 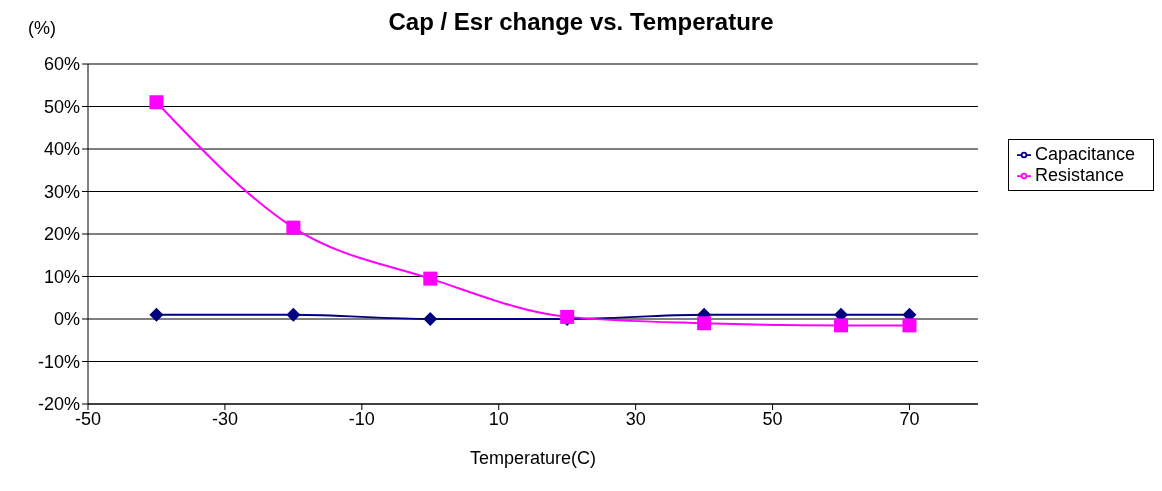 What do you see at coordinates (224, 418) in the screenshot?
I see `x-tick-label: -30` at bounding box center [224, 418].